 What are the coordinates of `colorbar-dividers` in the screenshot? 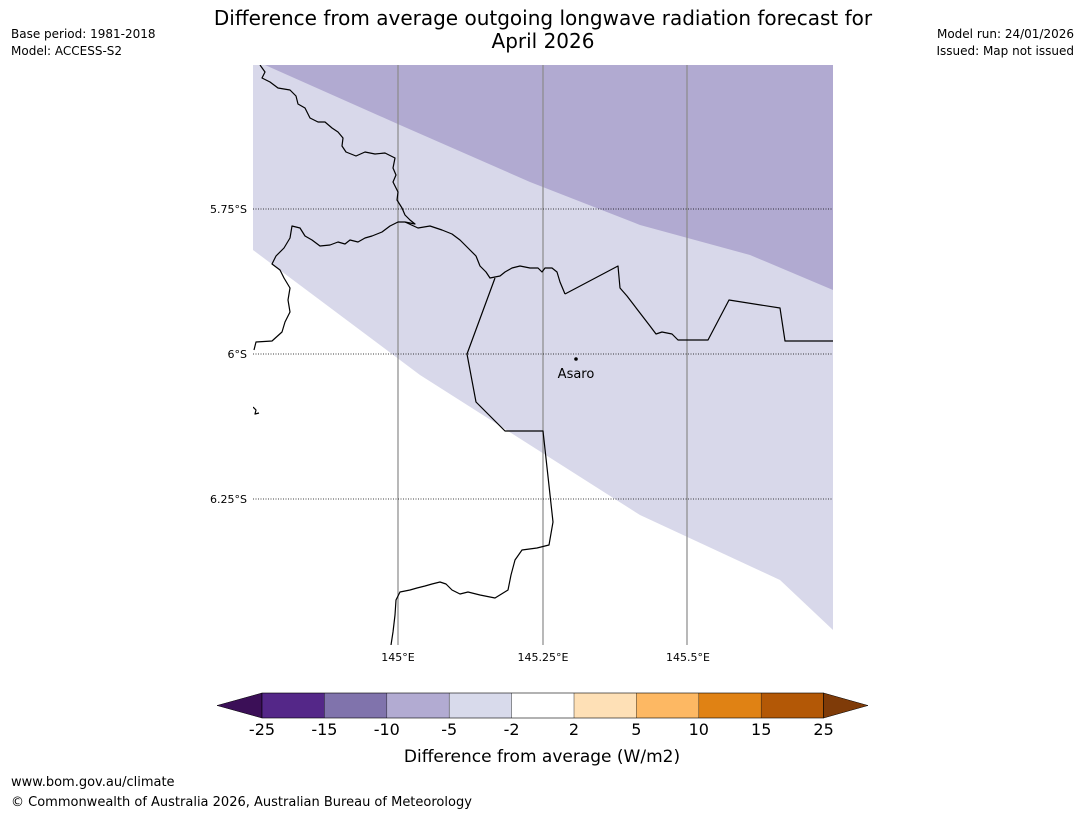 It's located at (543, 705).